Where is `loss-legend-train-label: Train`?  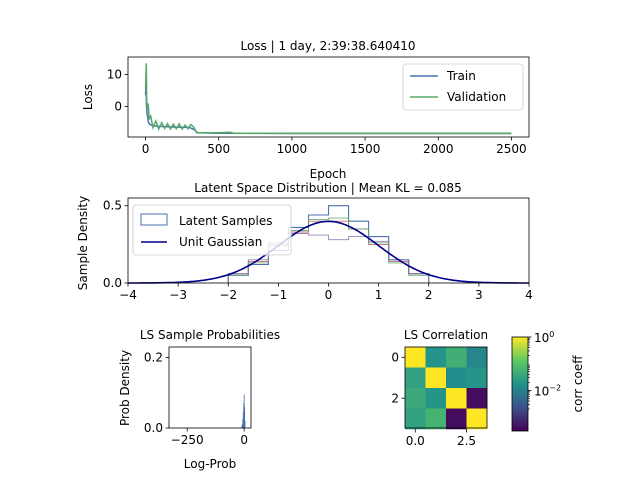 loss-legend-train-label: Train is located at coordinates (461, 76).